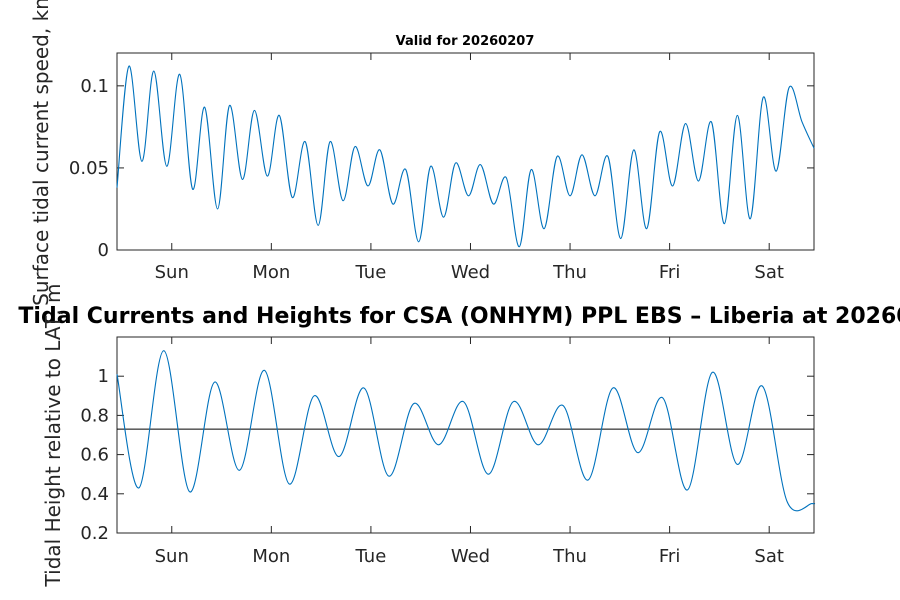 This screenshot has width=900, height=600. Describe the element at coordinates (41, 153) in the screenshot. I see `y-axis-label: Surface tidal current speed, kn` at that location.